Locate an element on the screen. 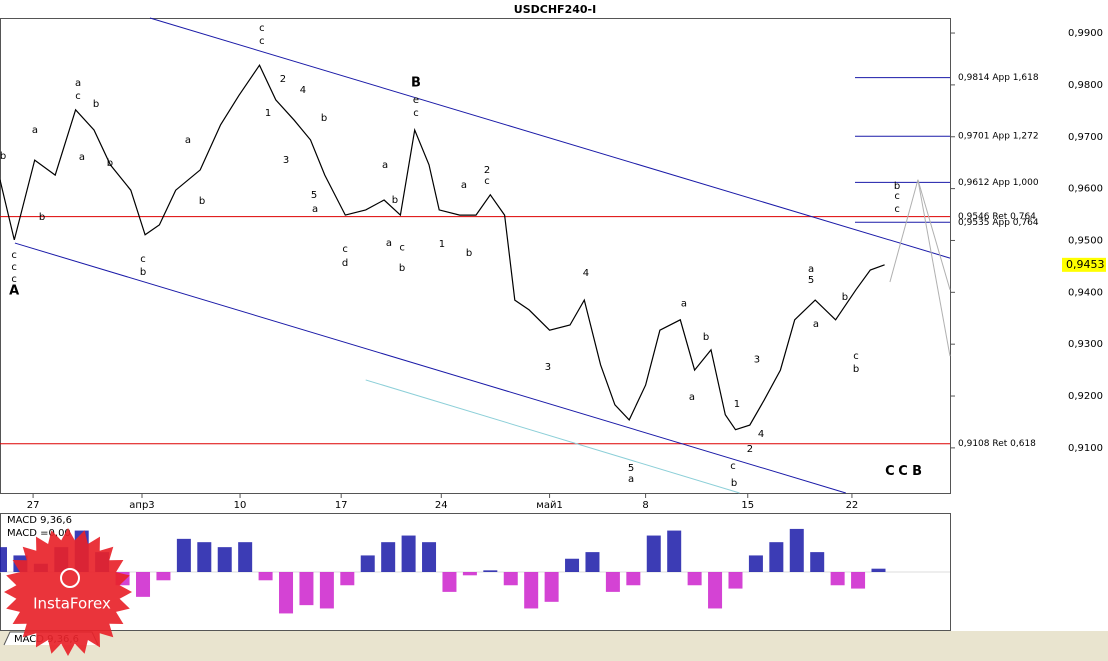 The height and width of the screenshot is (661, 1108). y-tick-label: 0,9300 is located at coordinates (1085, 344).